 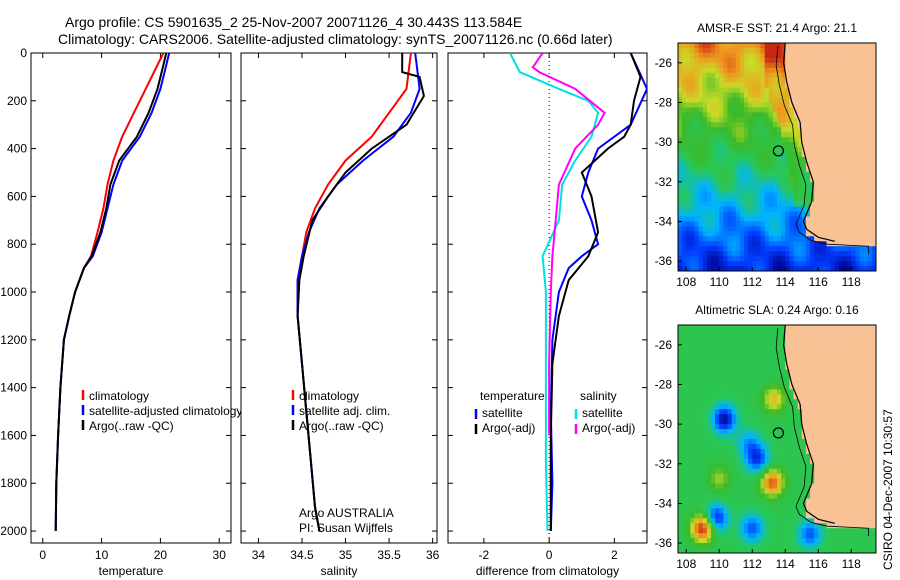 What do you see at coordinates (484, 555) in the screenshot?
I see `x-tick-label: -2` at bounding box center [484, 555].